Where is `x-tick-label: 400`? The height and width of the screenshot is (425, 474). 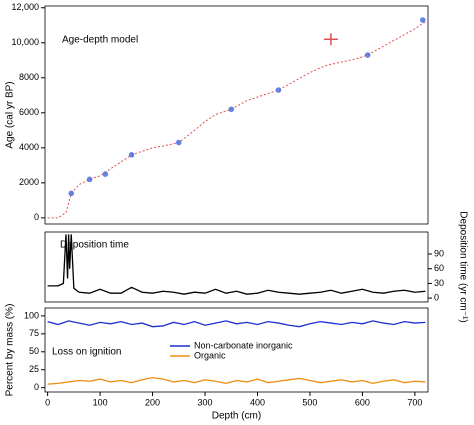
x-tick-label: 400 is located at coordinates (257, 402).